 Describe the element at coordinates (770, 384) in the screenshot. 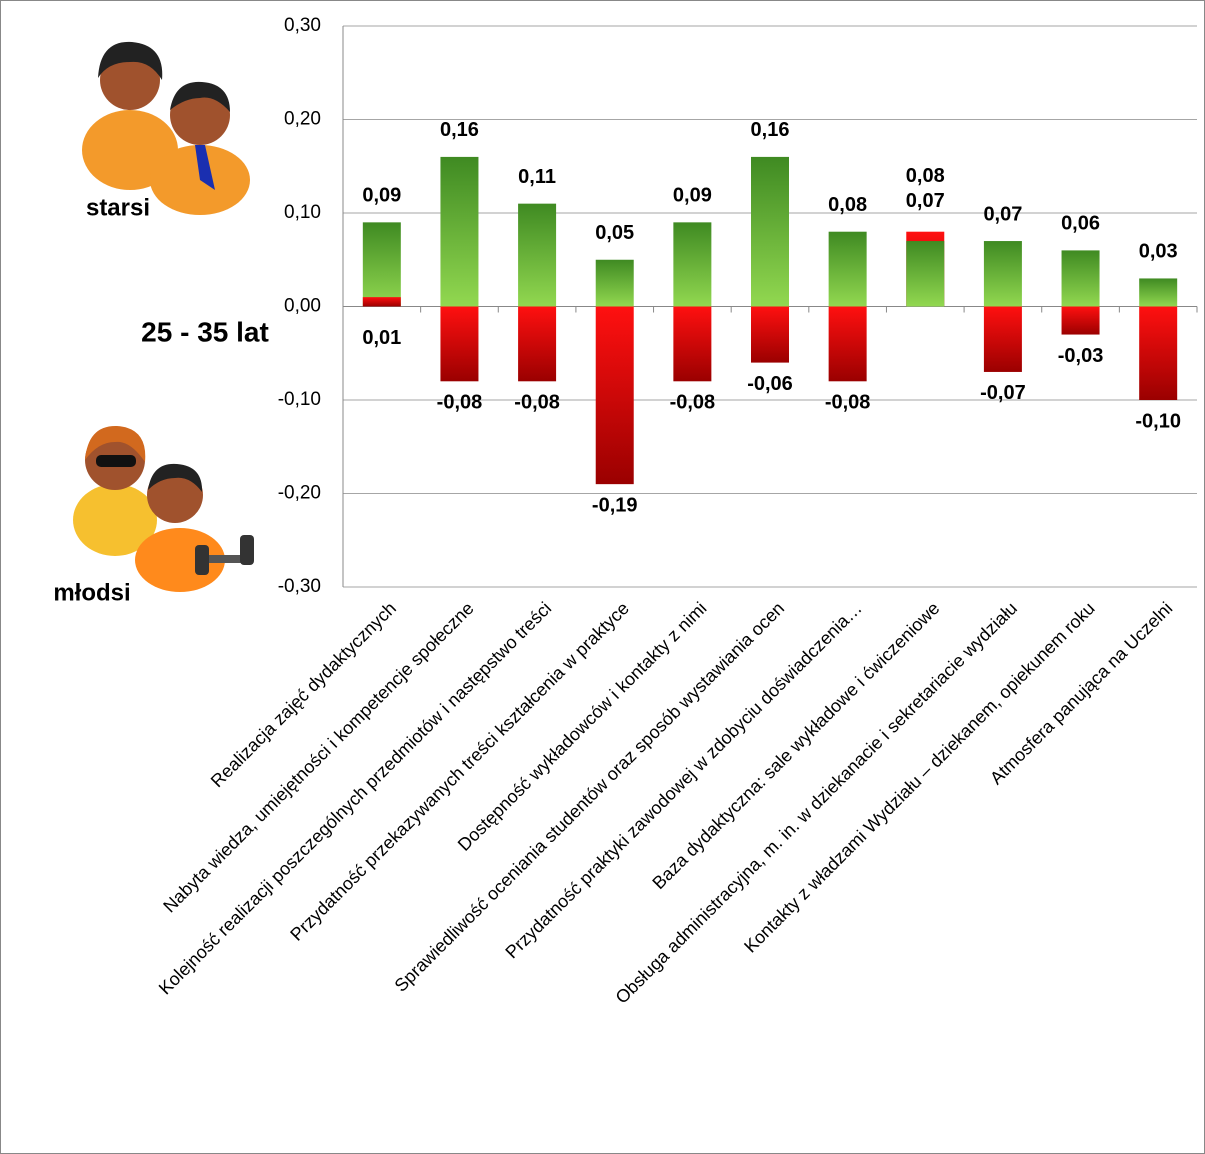

I see `value-label: -0,06` at that location.